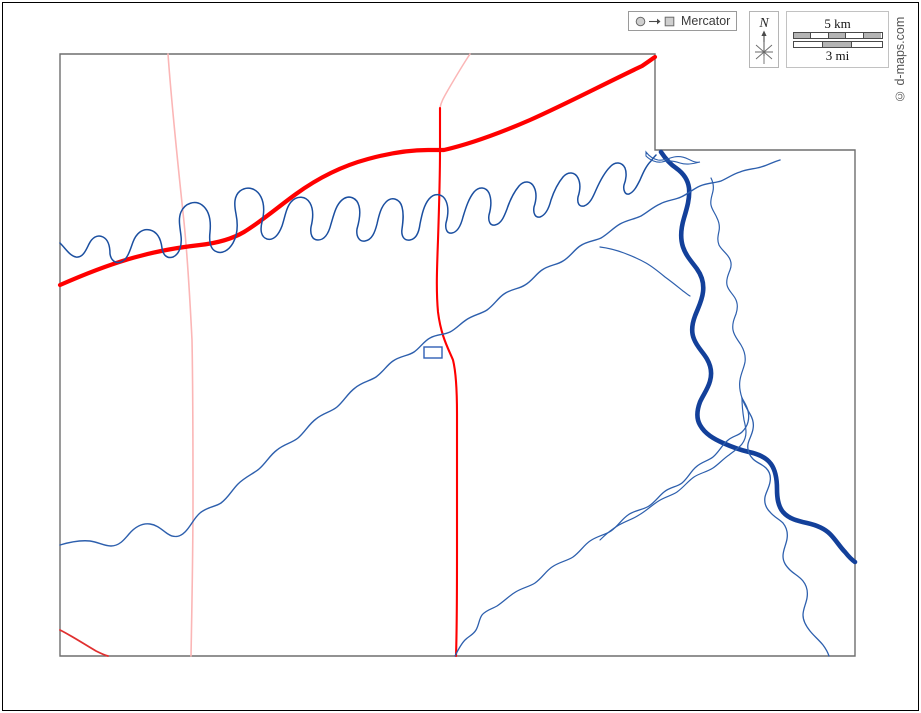 Image resolution: width=921 pixels, height=713 pixels. I want to click on copyright-text: © d-maps.com, so click(900, 59).